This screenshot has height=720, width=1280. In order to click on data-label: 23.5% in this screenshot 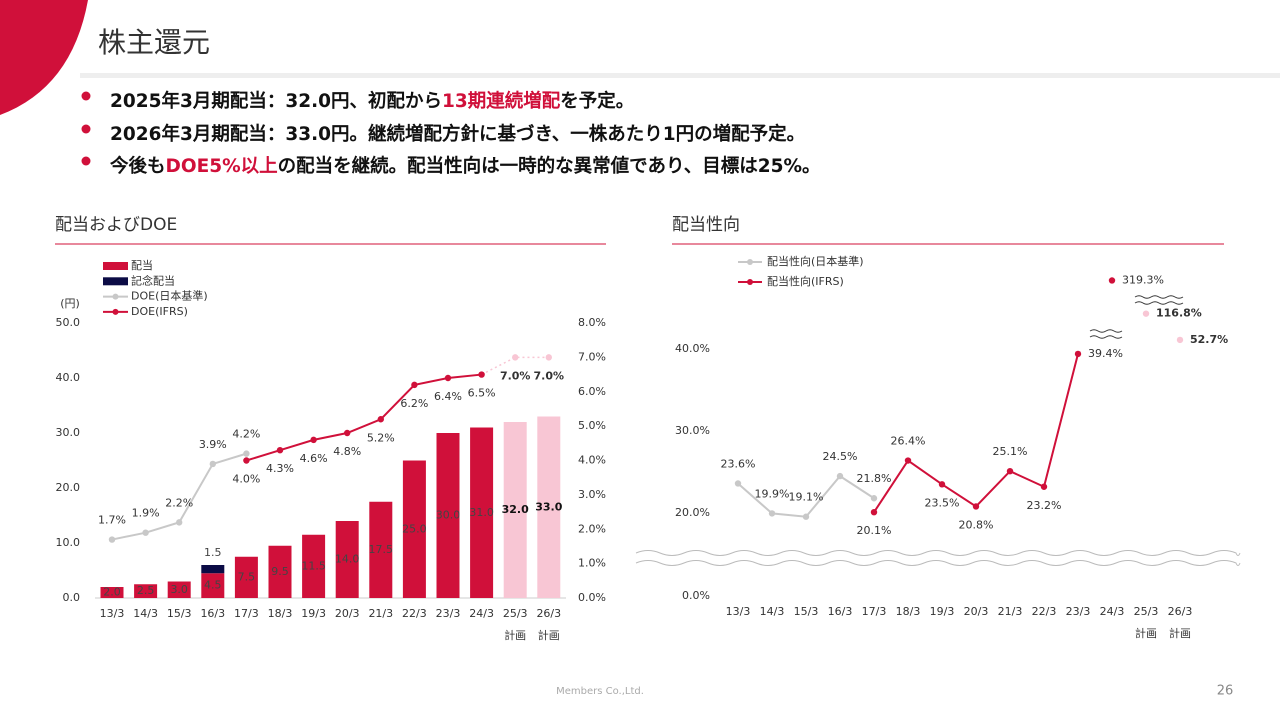, I will do `click(942, 502)`.